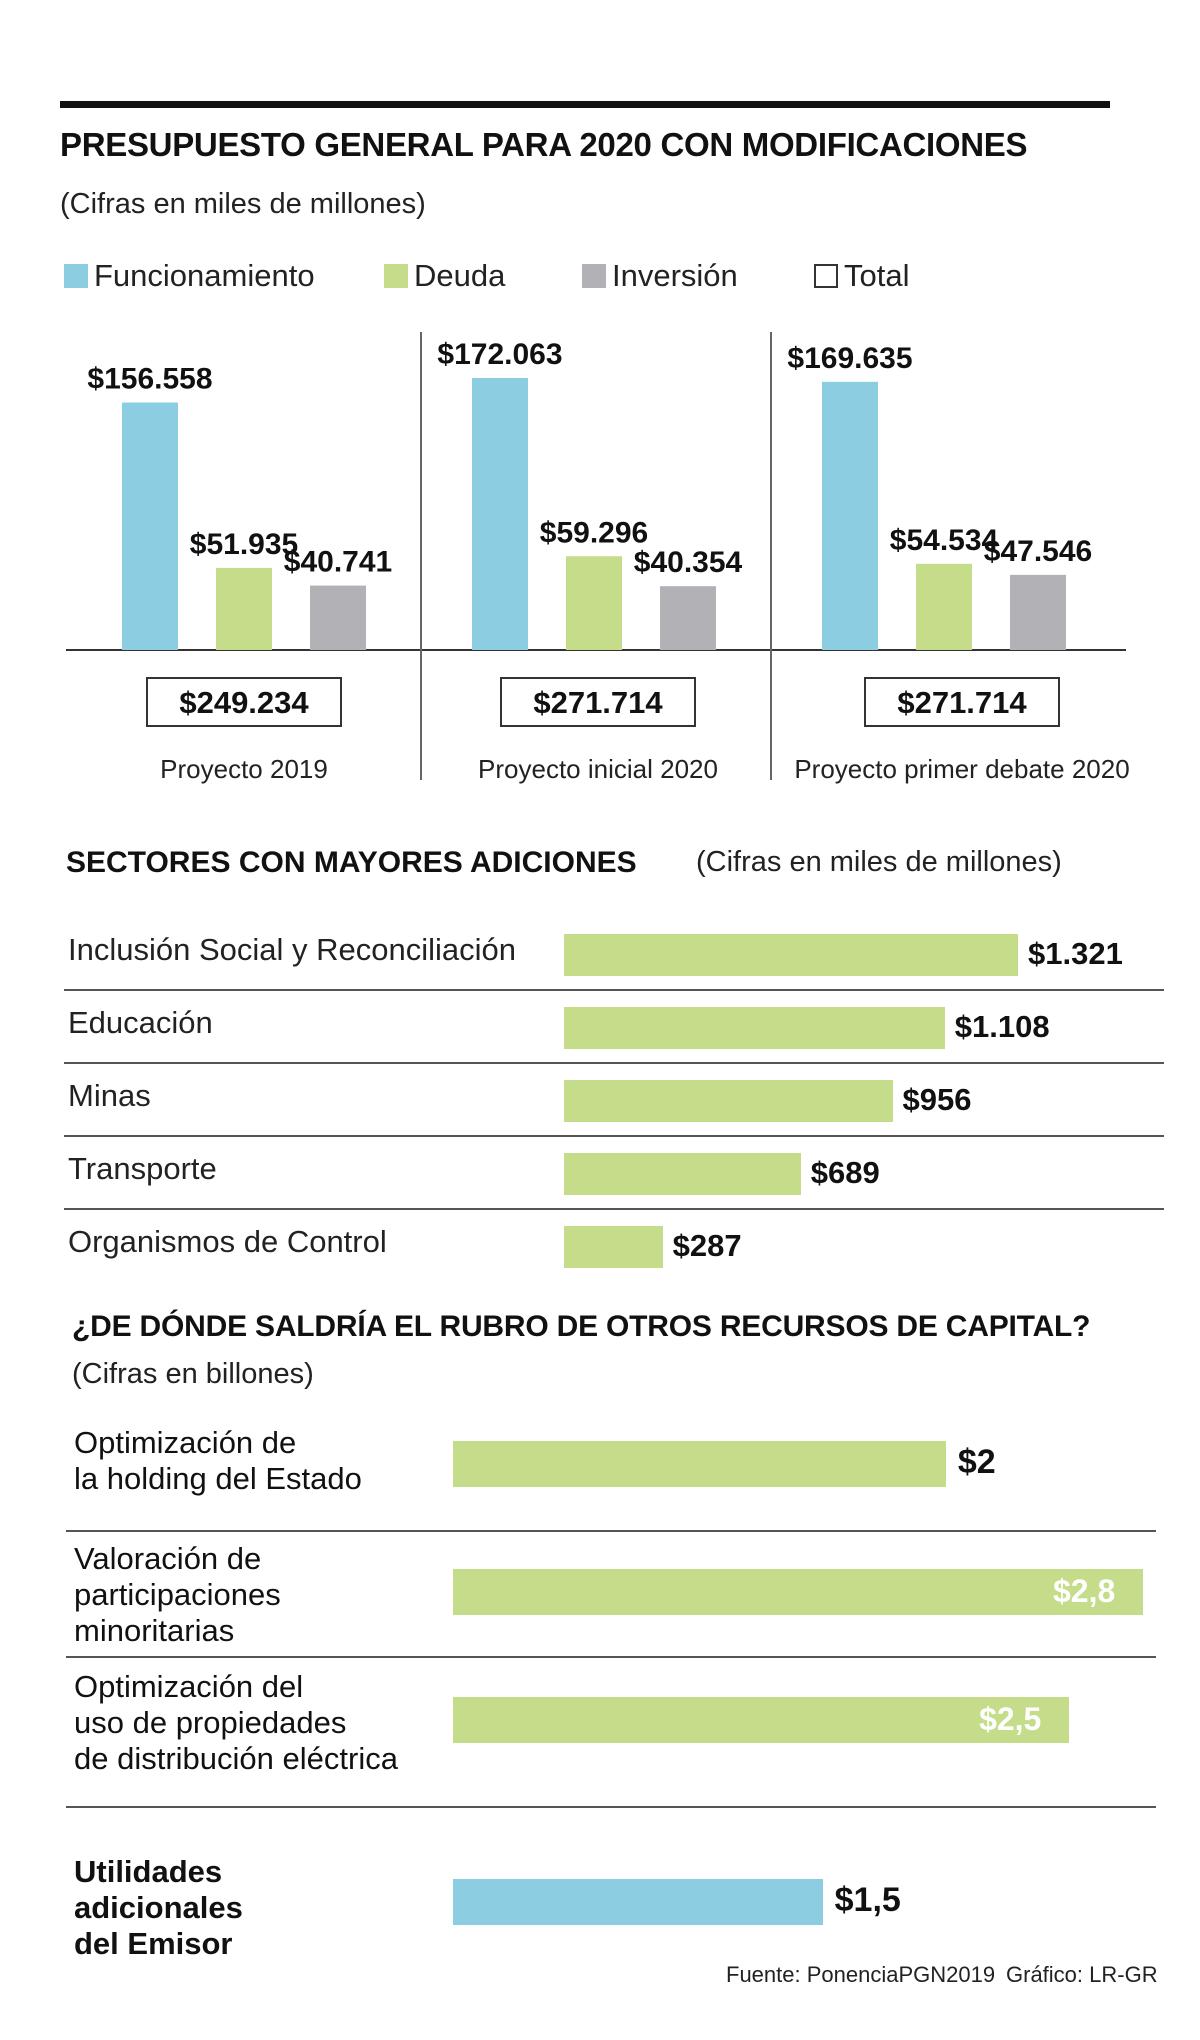  Describe the element at coordinates (185, 1442) in the screenshot. I see `capital-label-line: Optimización de` at that location.